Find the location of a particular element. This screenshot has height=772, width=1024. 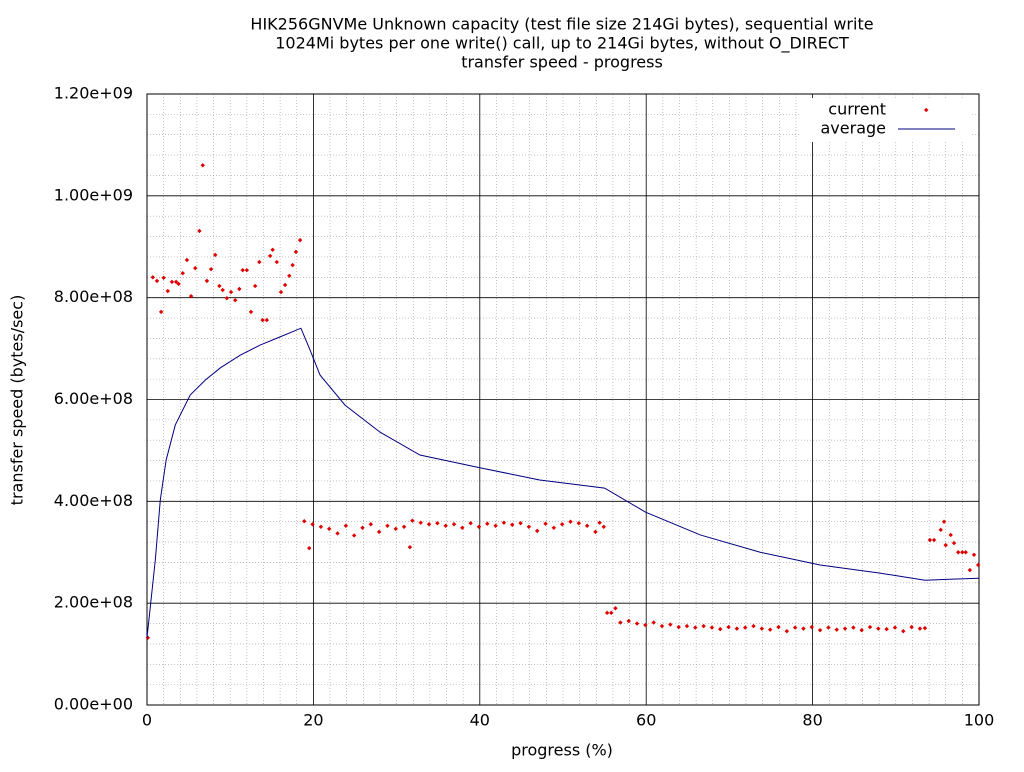

chart-title: transfer speed - progress is located at coordinates (562, 62).